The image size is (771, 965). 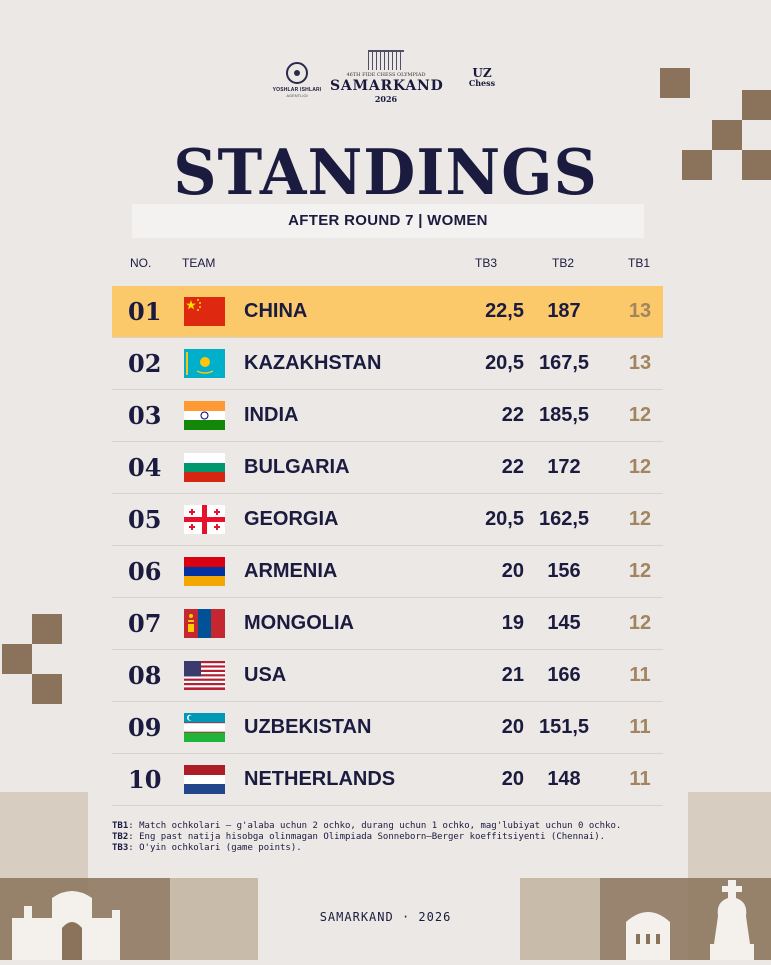 What do you see at coordinates (145, 363) in the screenshot?
I see `rank: 02` at bounding box center [145, 363].